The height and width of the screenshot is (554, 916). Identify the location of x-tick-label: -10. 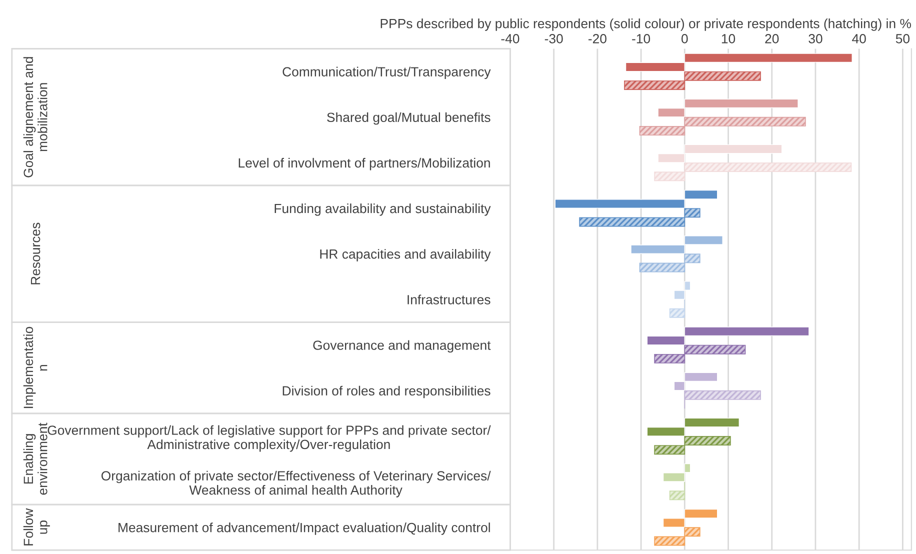
(641, 39).